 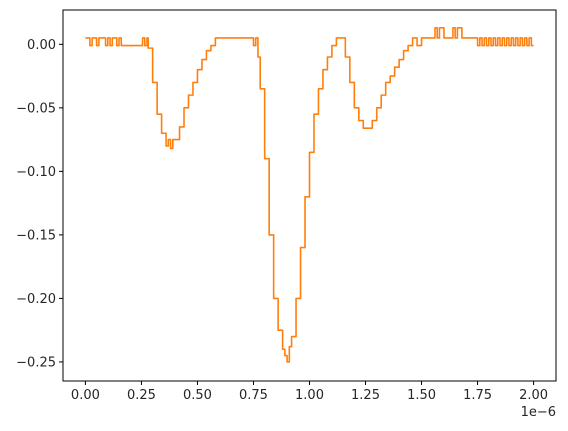 What do you see at coordinates (309, 395) in the screenshot?
I see `x-tick-label: 1.00` at bounding box center [309, 395].